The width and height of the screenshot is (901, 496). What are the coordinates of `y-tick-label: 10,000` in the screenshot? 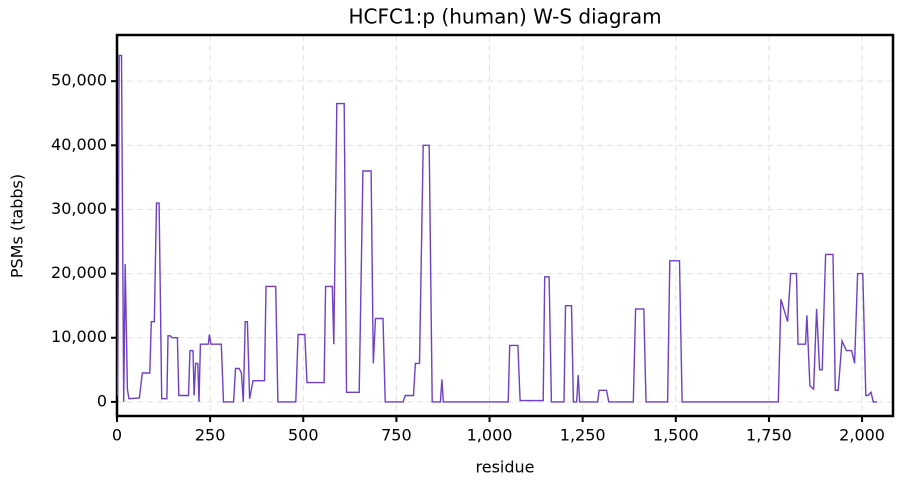 It's located at (79, 336).